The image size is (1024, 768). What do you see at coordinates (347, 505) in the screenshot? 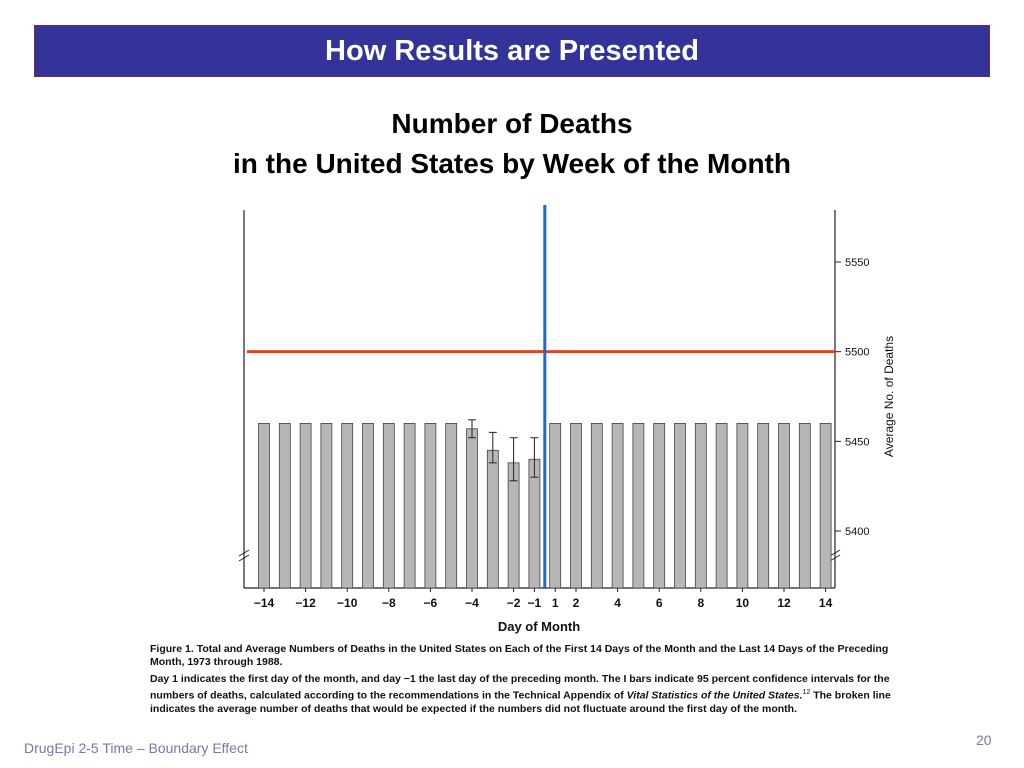
I see `bar-day--10` at bounding box center [347, 505].